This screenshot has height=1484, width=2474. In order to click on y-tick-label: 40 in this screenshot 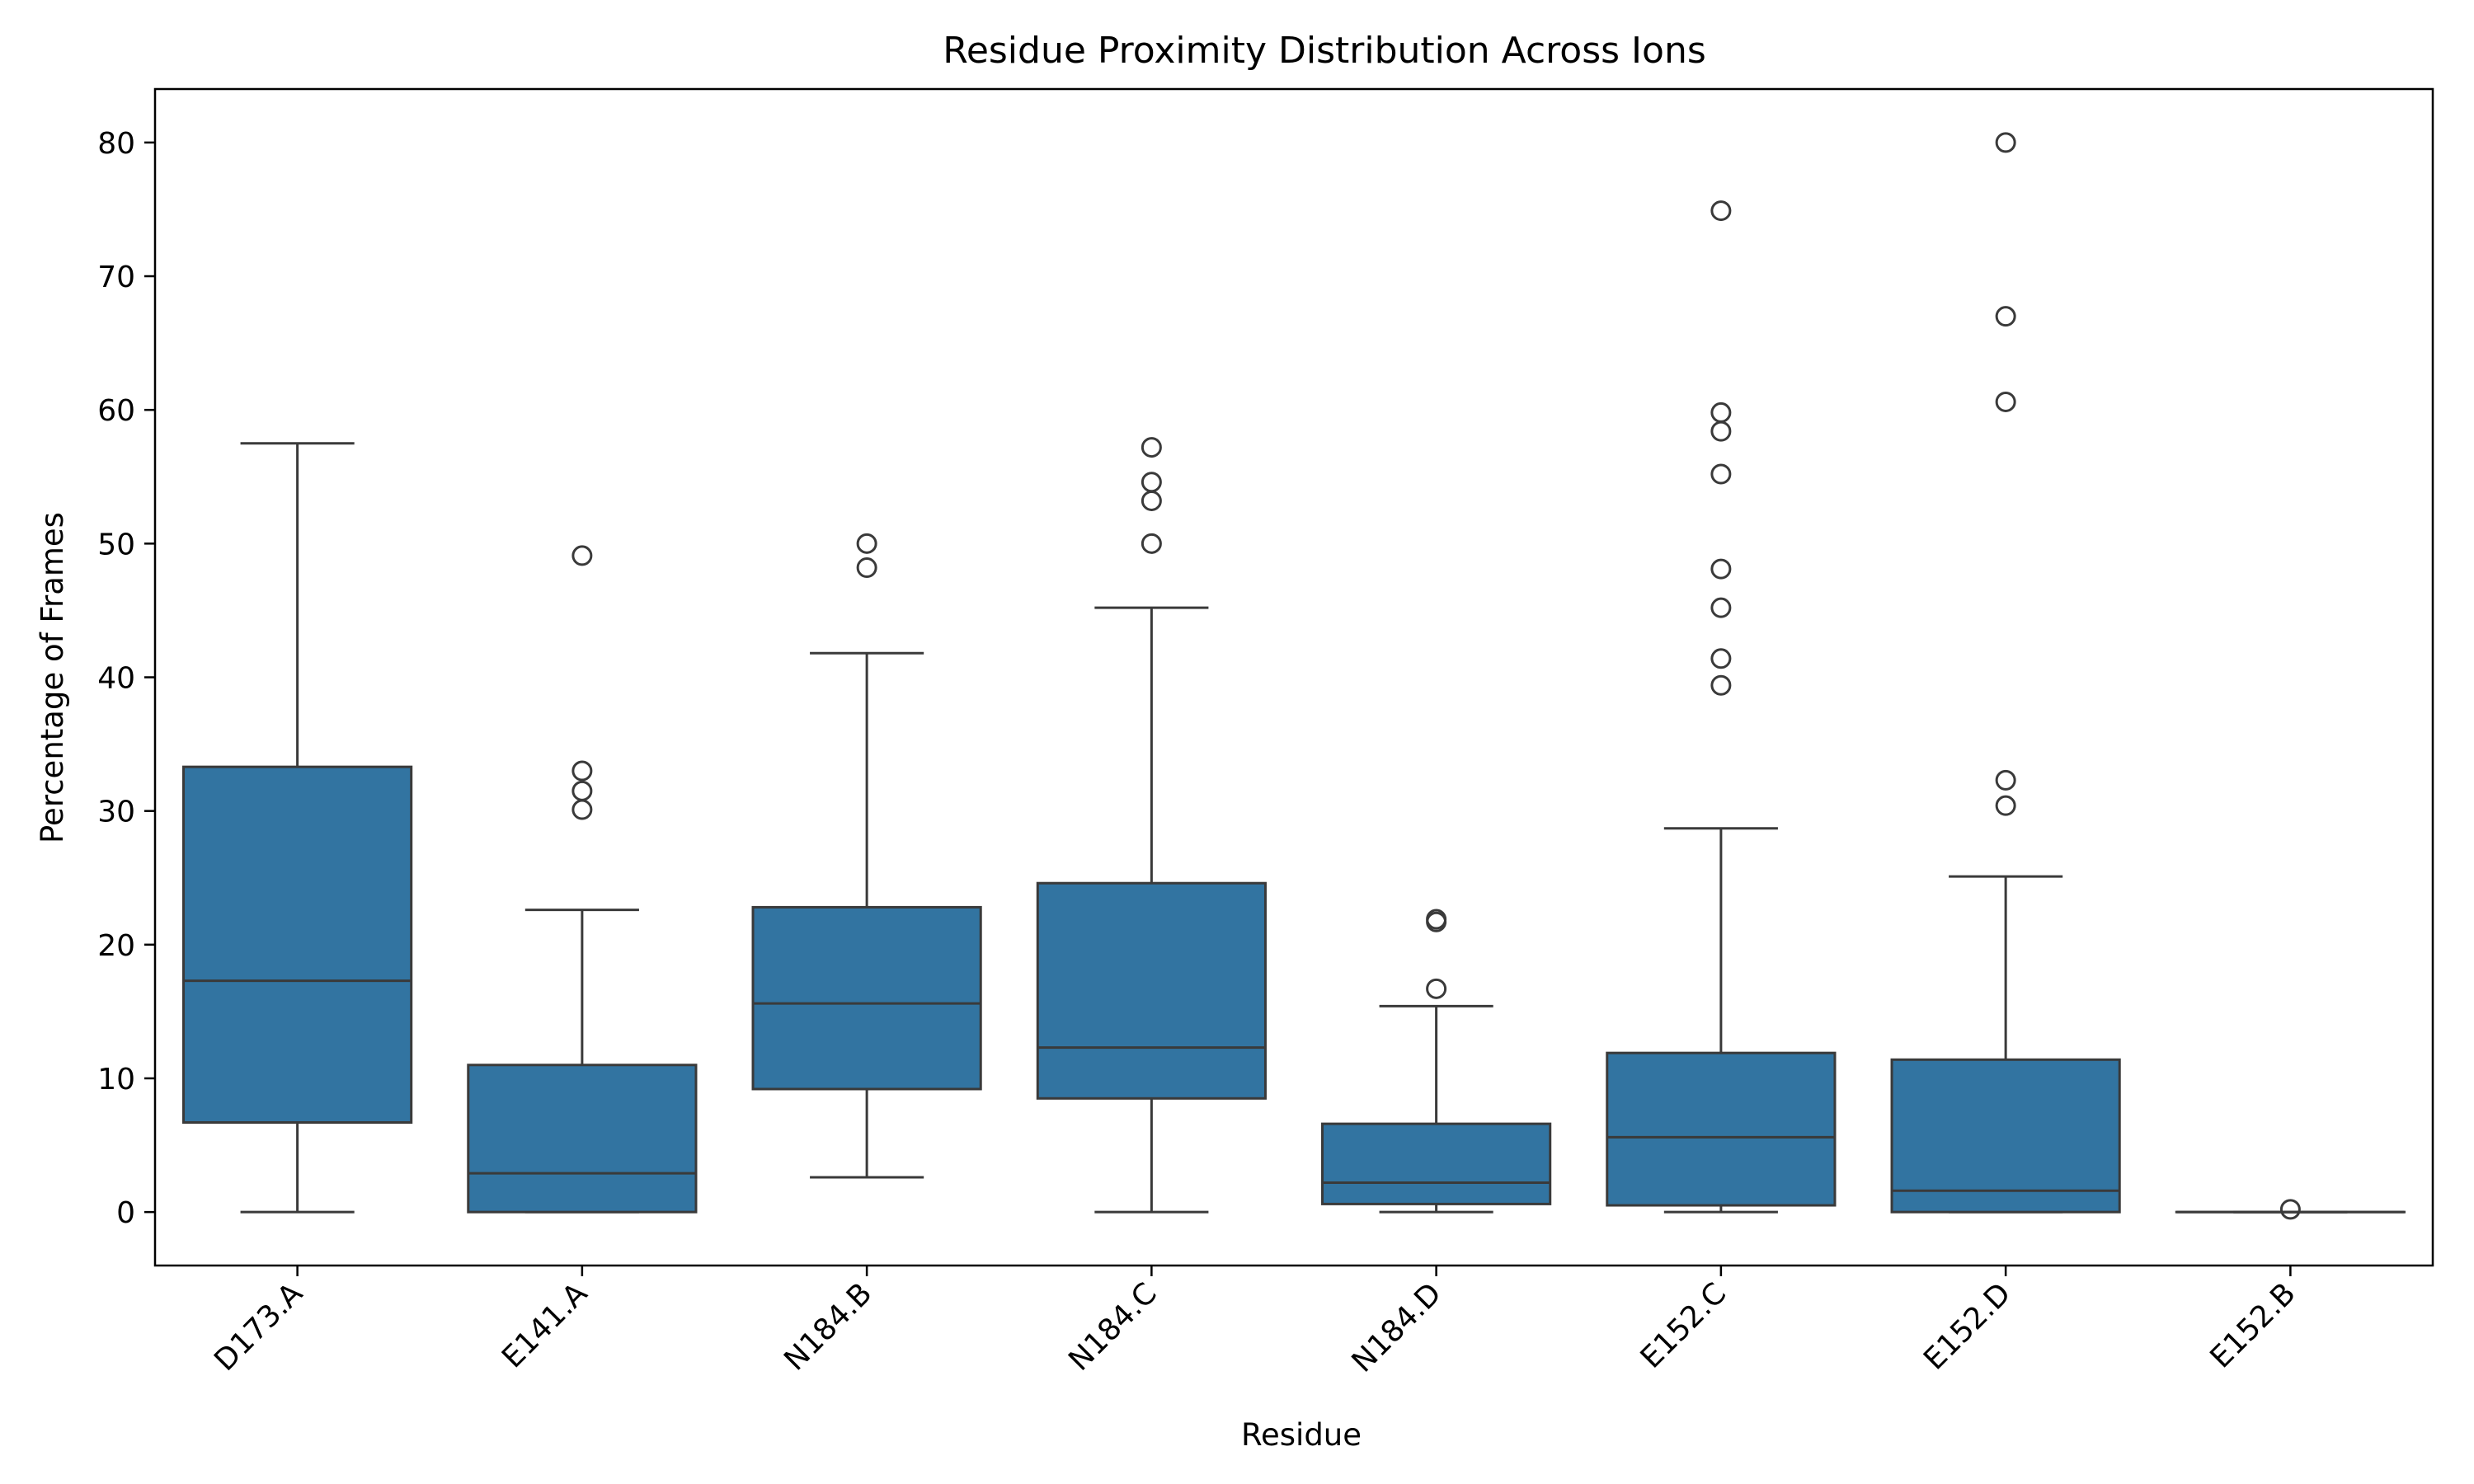, I will do `click(116, 679)`.